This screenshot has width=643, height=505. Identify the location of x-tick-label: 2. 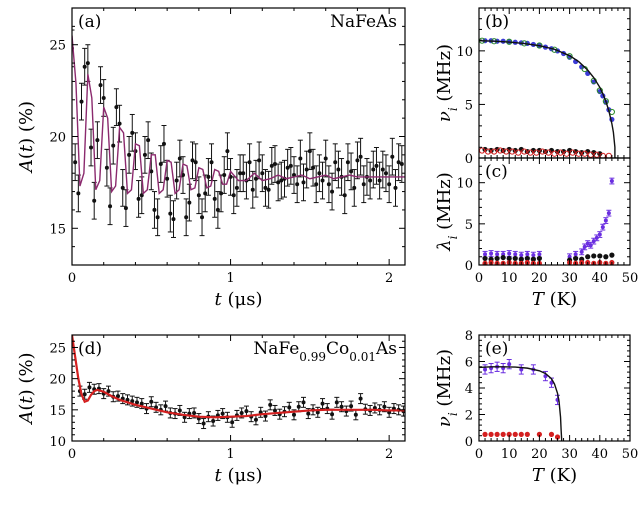
(389, 278).